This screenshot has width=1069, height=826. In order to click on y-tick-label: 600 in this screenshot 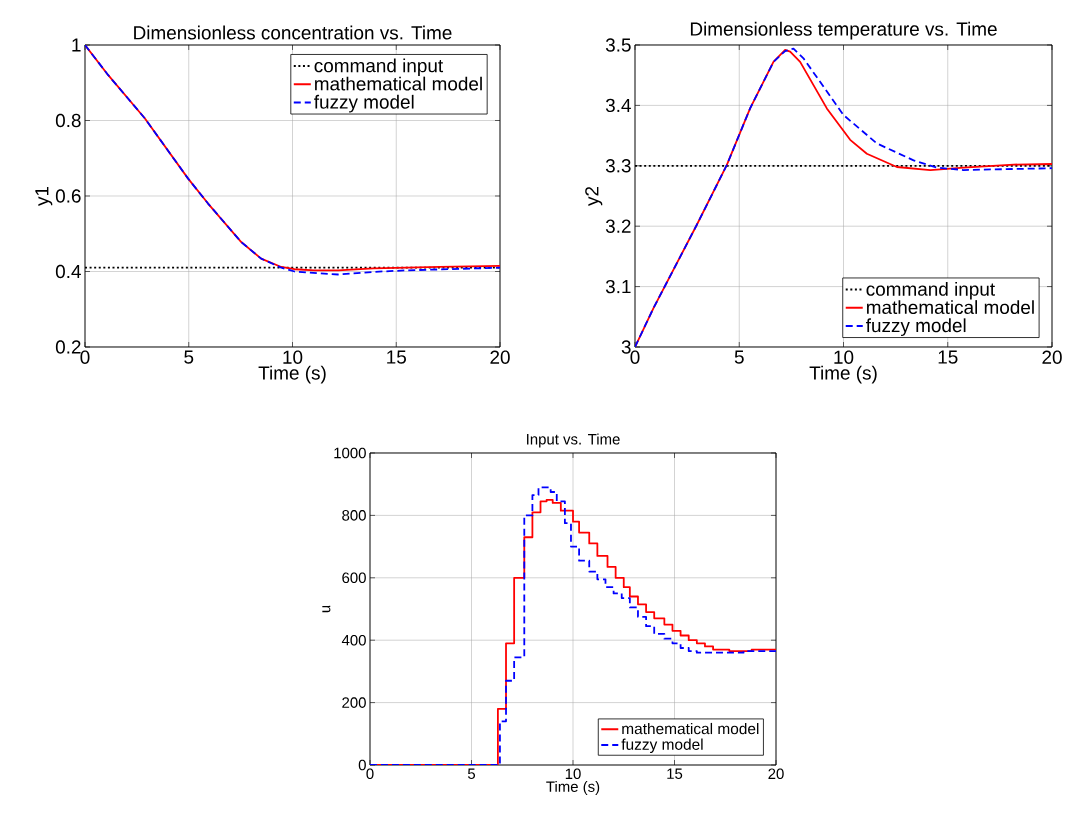, I will do `click(354, 578)`.